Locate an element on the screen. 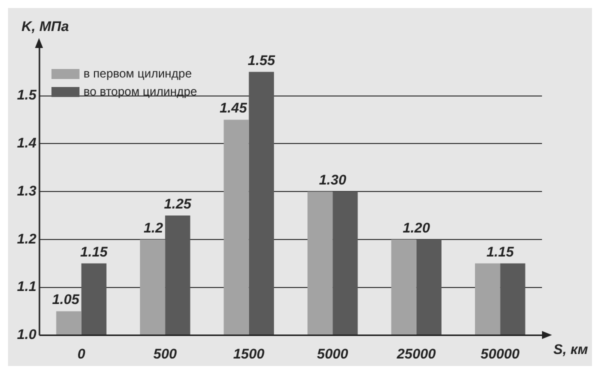 The image size is (600, 374). data-label: 1.05 is located at coordinates (66, 299).